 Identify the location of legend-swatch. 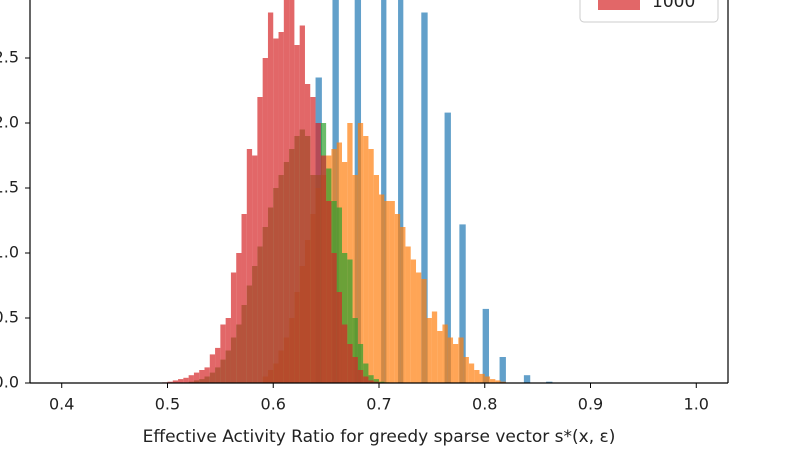
(619, 5).